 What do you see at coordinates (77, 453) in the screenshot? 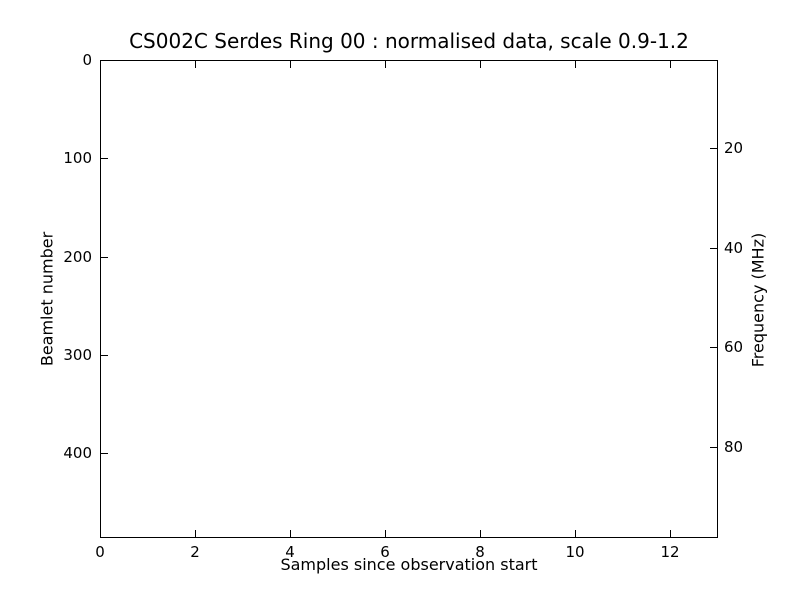
I see `y-left-tick-label: 400` at bounding box center [77, 453].